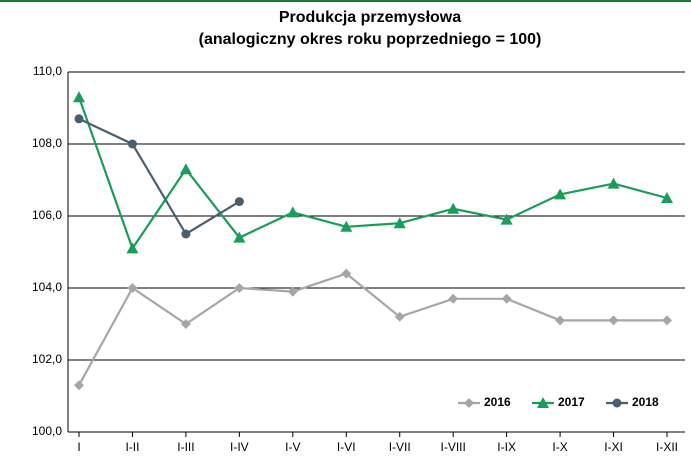  I want to click on y-tick-label: 108,0, so click(47, 143).